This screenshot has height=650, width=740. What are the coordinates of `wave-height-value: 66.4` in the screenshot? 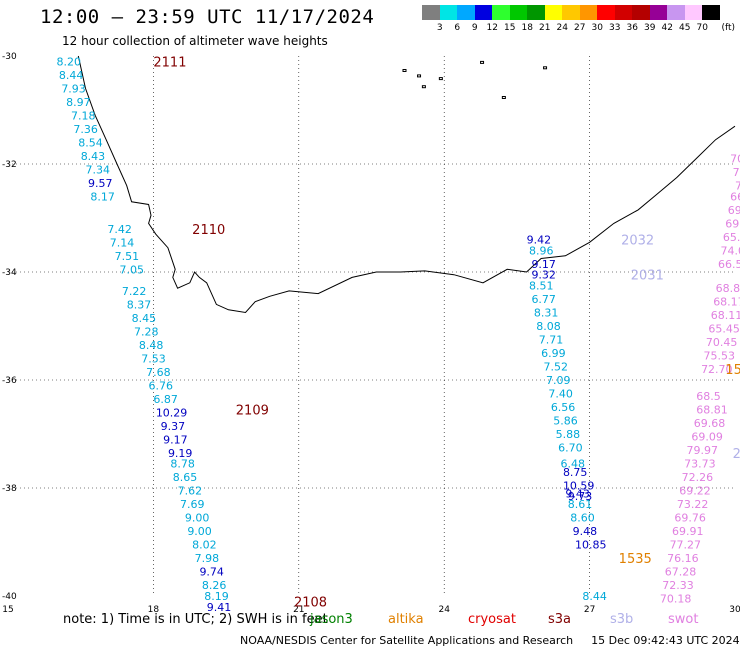 It's located at (735, 196).